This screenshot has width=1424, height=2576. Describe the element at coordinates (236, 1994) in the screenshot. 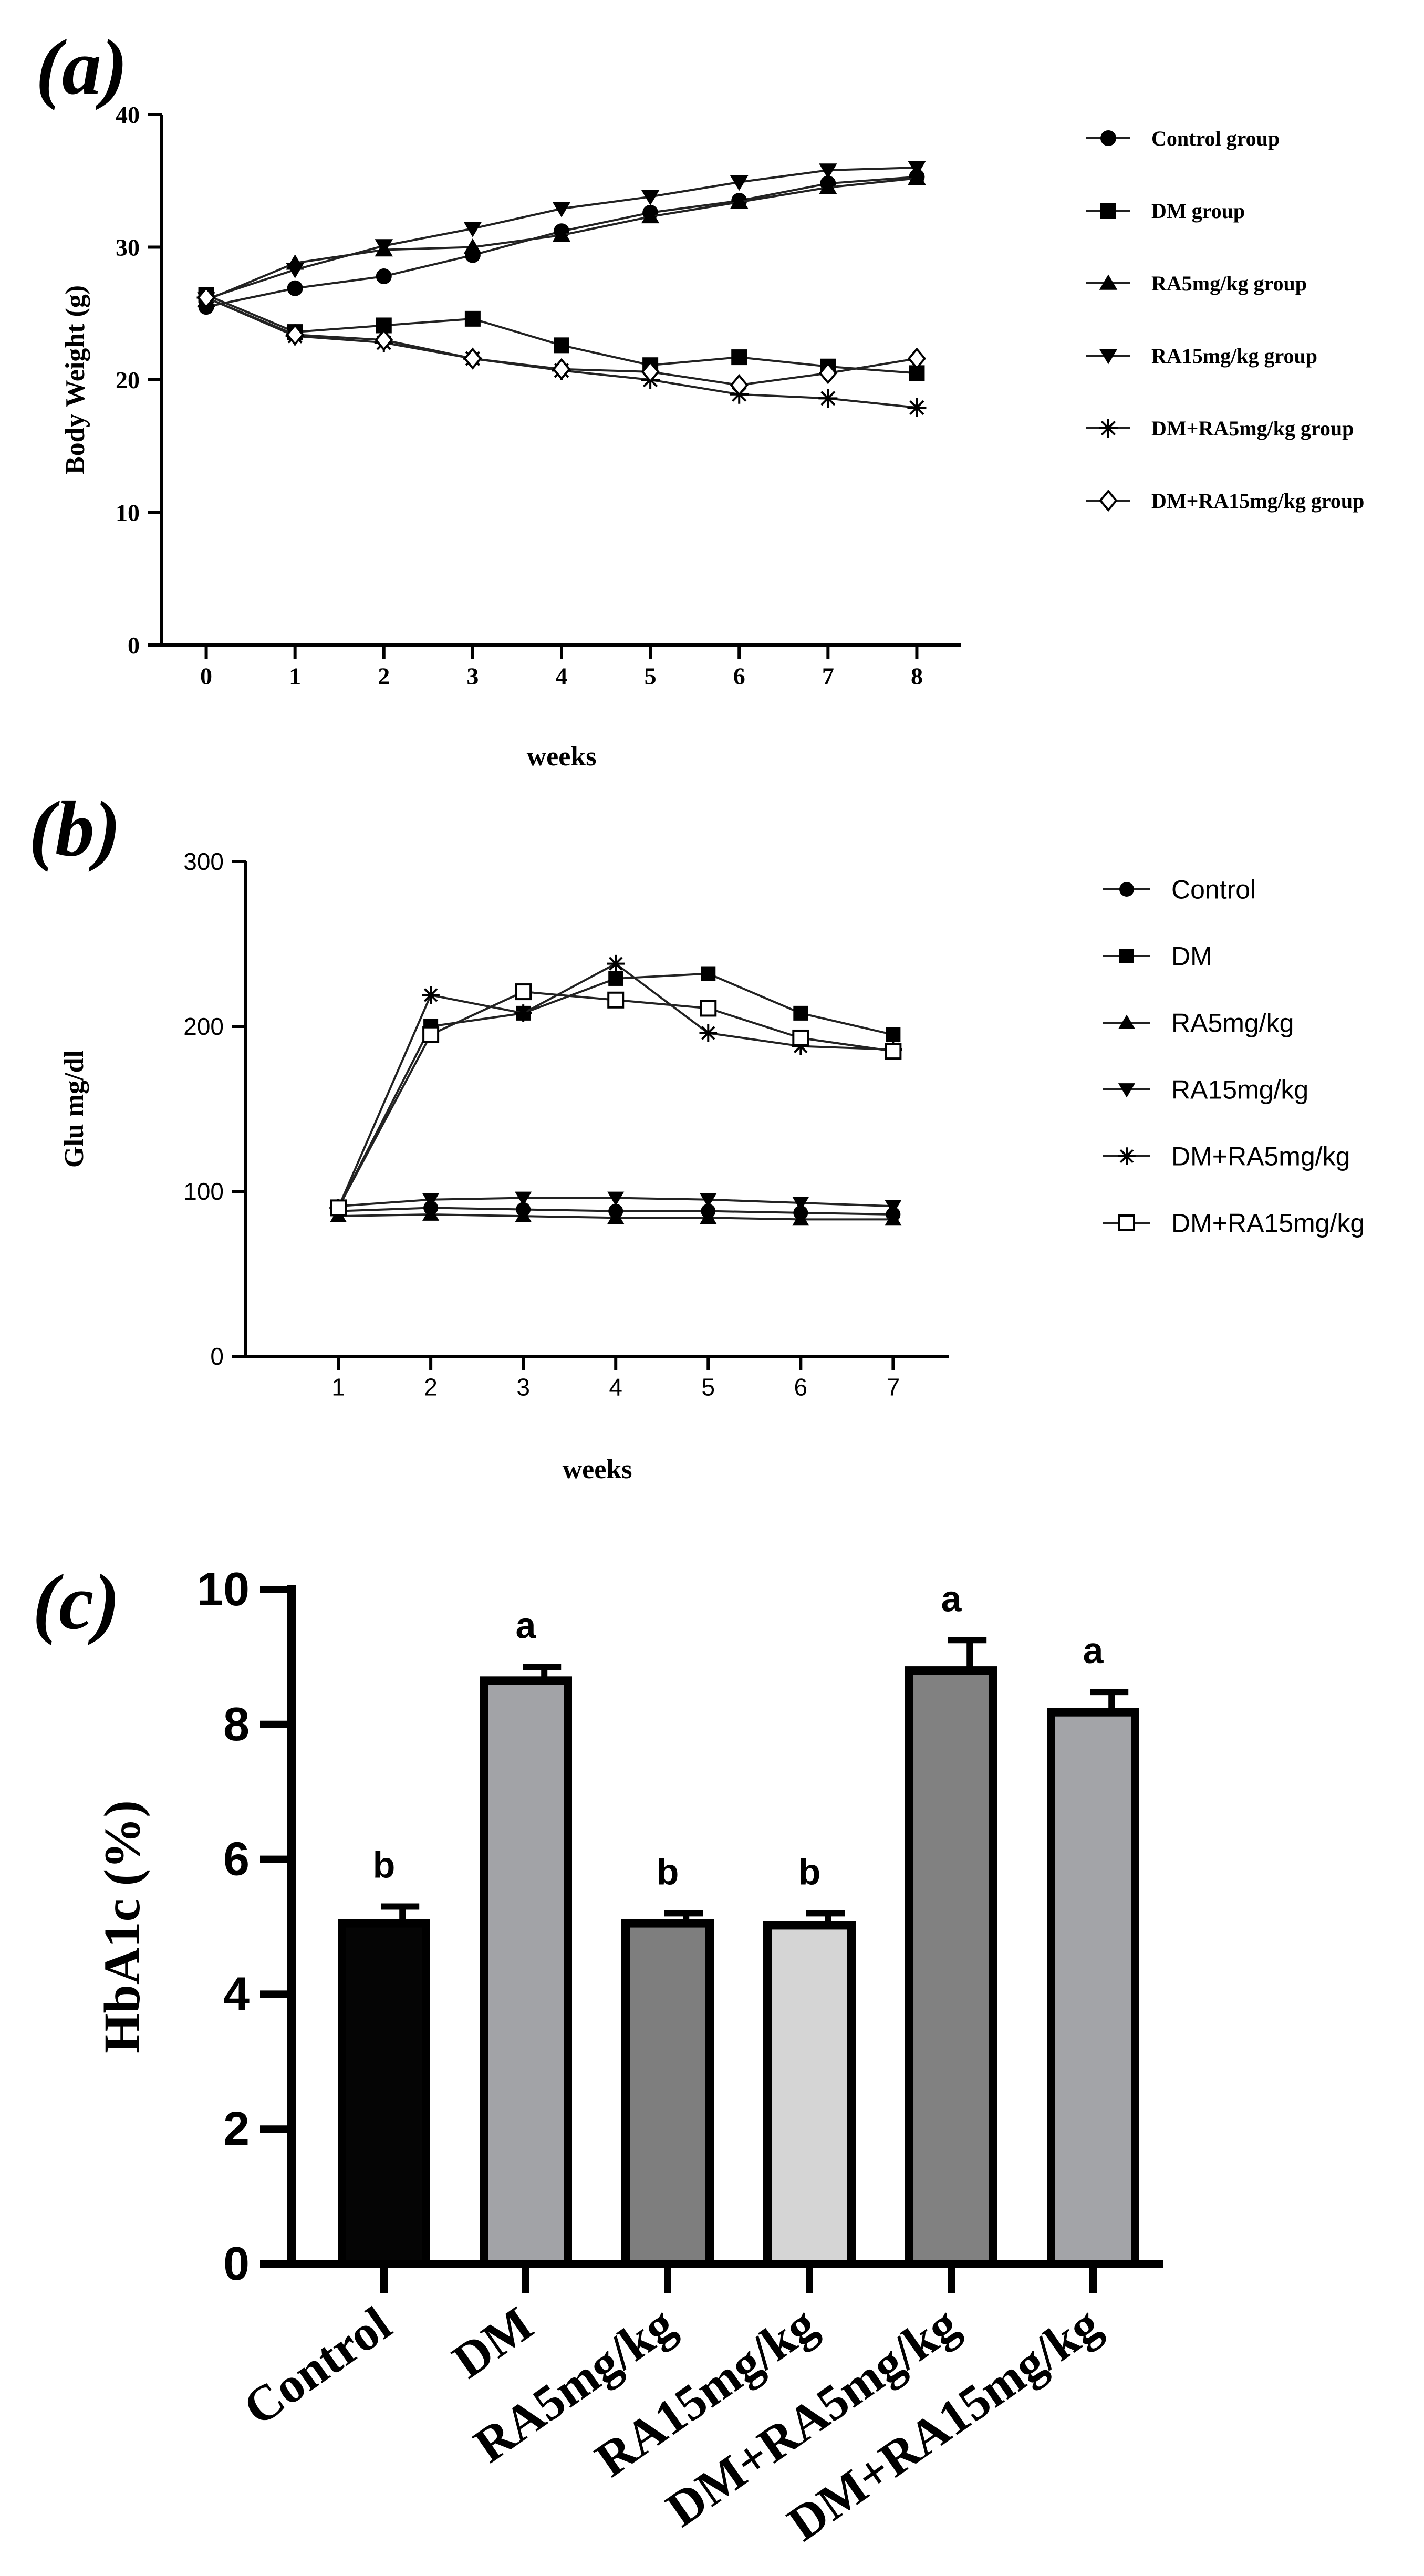

I see `y-tick-label: 4` at that location.